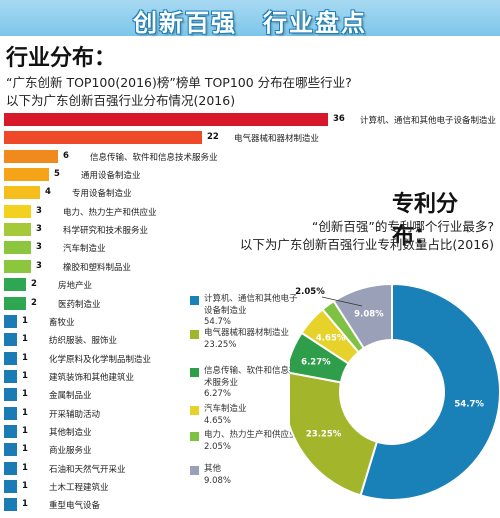 Image resolution: width=500 pixels, height=518 pixels. I want to click on bar-category-label: 金属制品业, so click(70, 396).